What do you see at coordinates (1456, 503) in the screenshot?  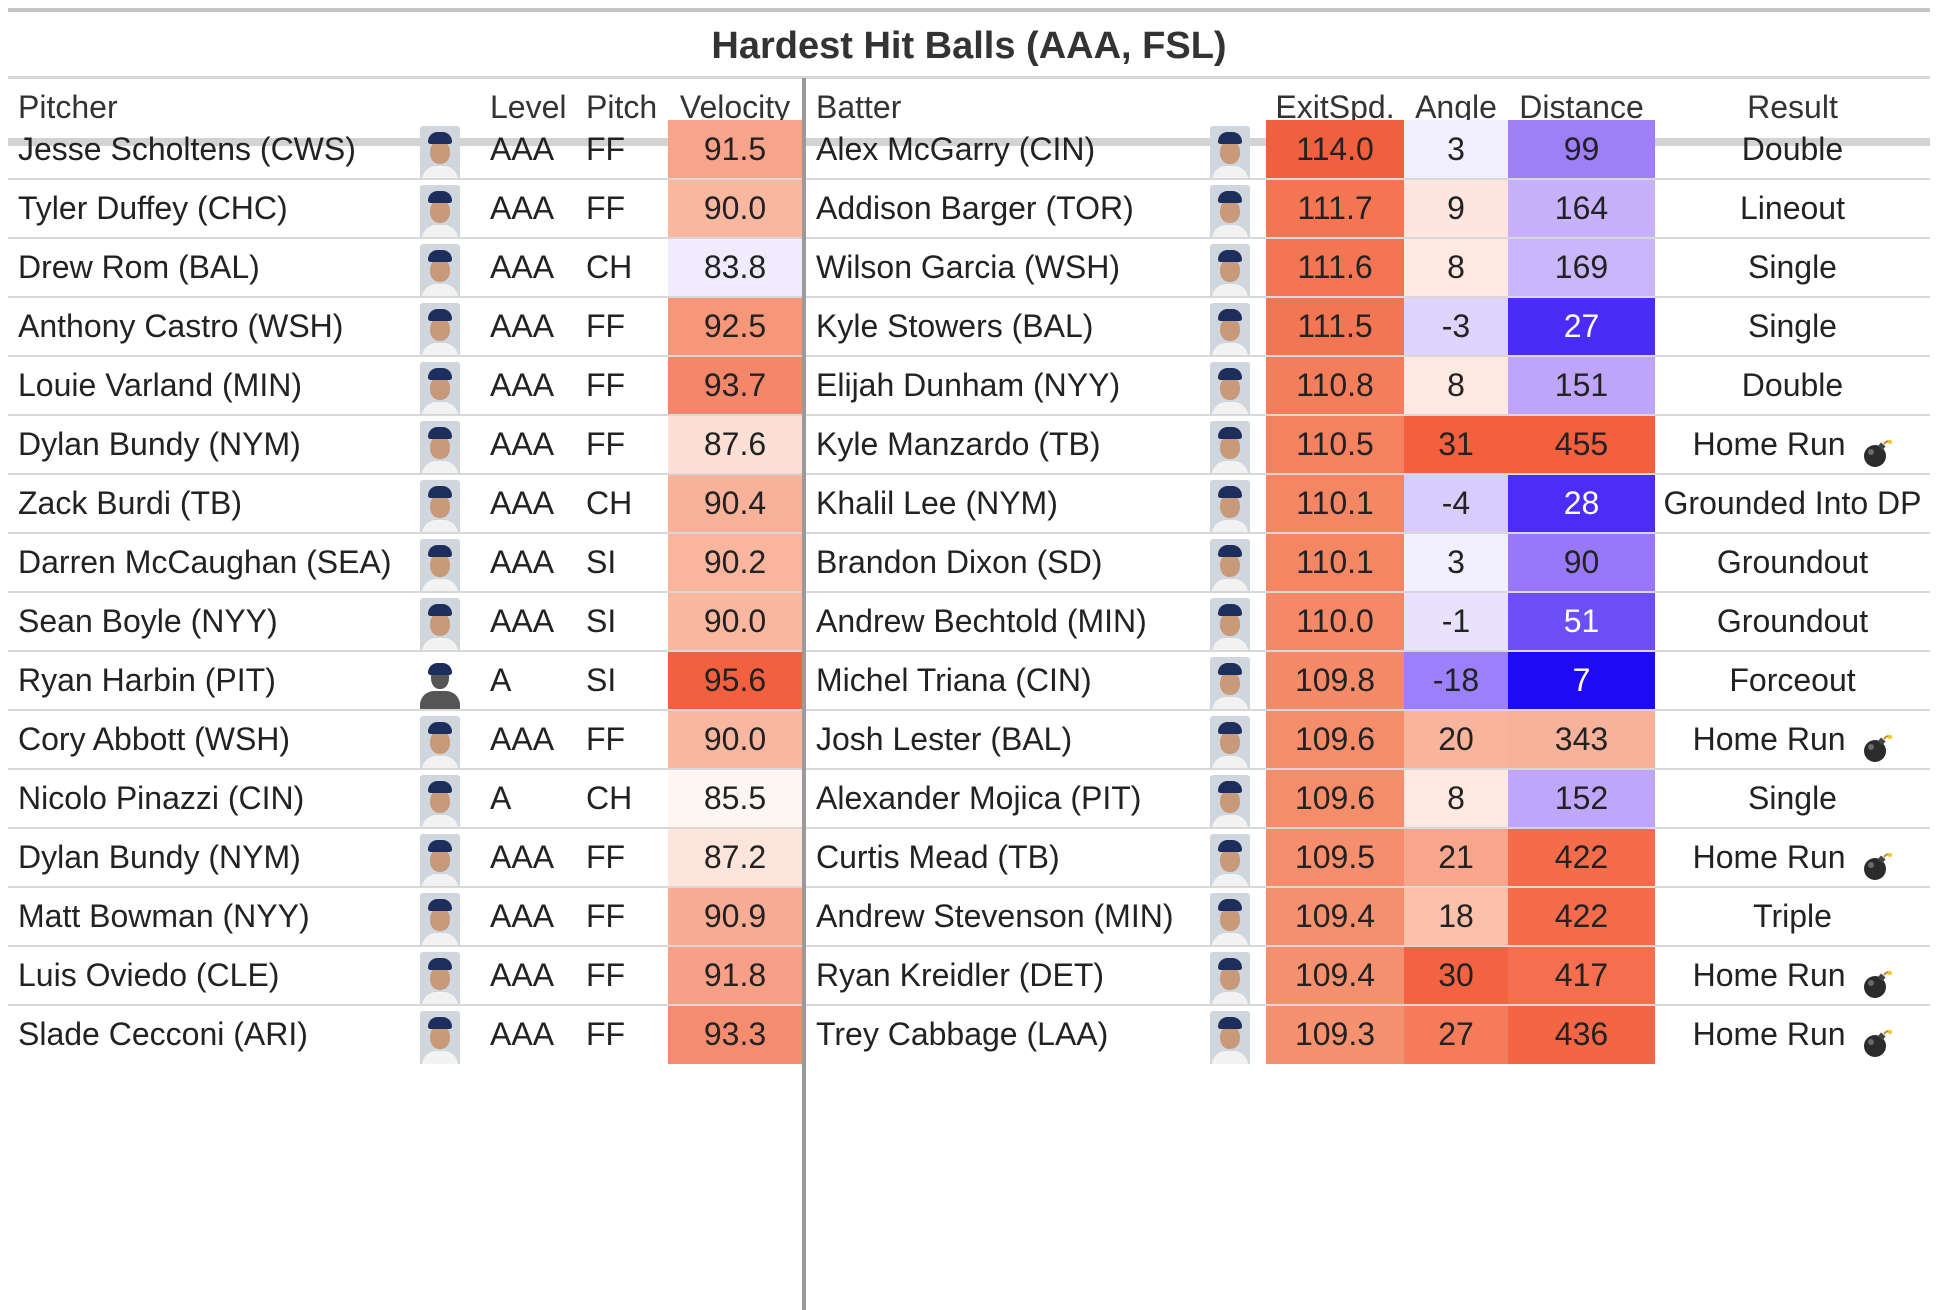 I see `launch-angle: -4` at bounding box center [1456, 503].